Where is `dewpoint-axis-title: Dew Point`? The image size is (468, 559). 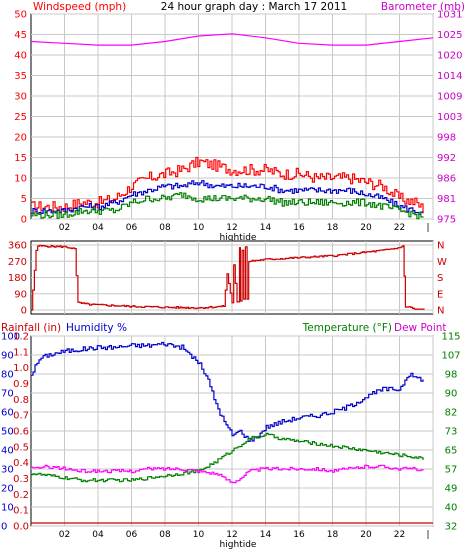
dewpoint-axis-title: Dew Point is located at coordinates (420, 328).